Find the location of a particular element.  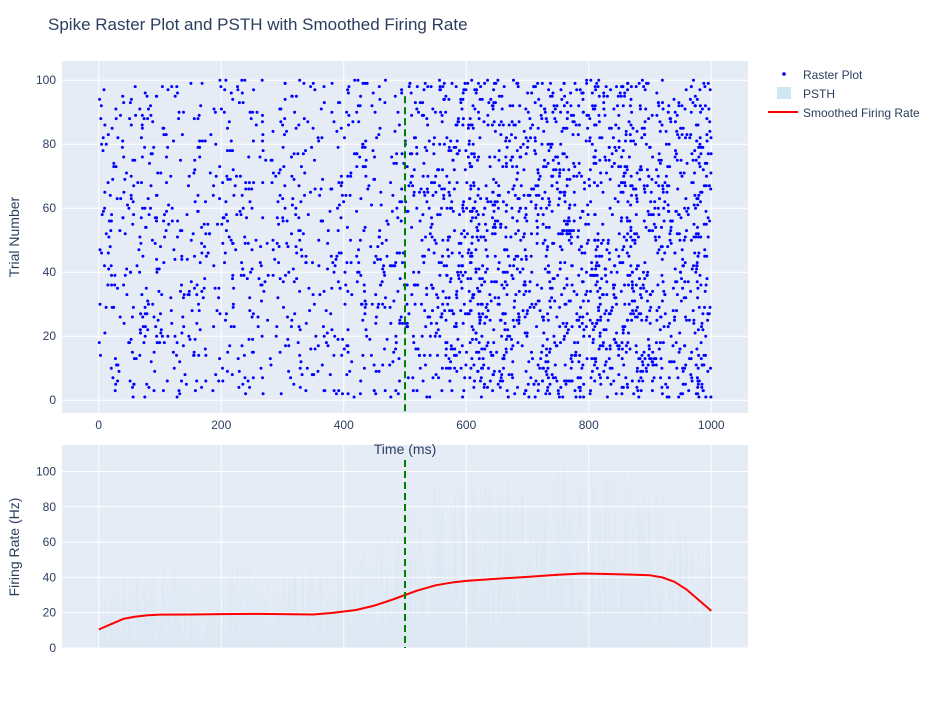

legend-item-raster: Raster Plot is located at coordinates (822, 75).